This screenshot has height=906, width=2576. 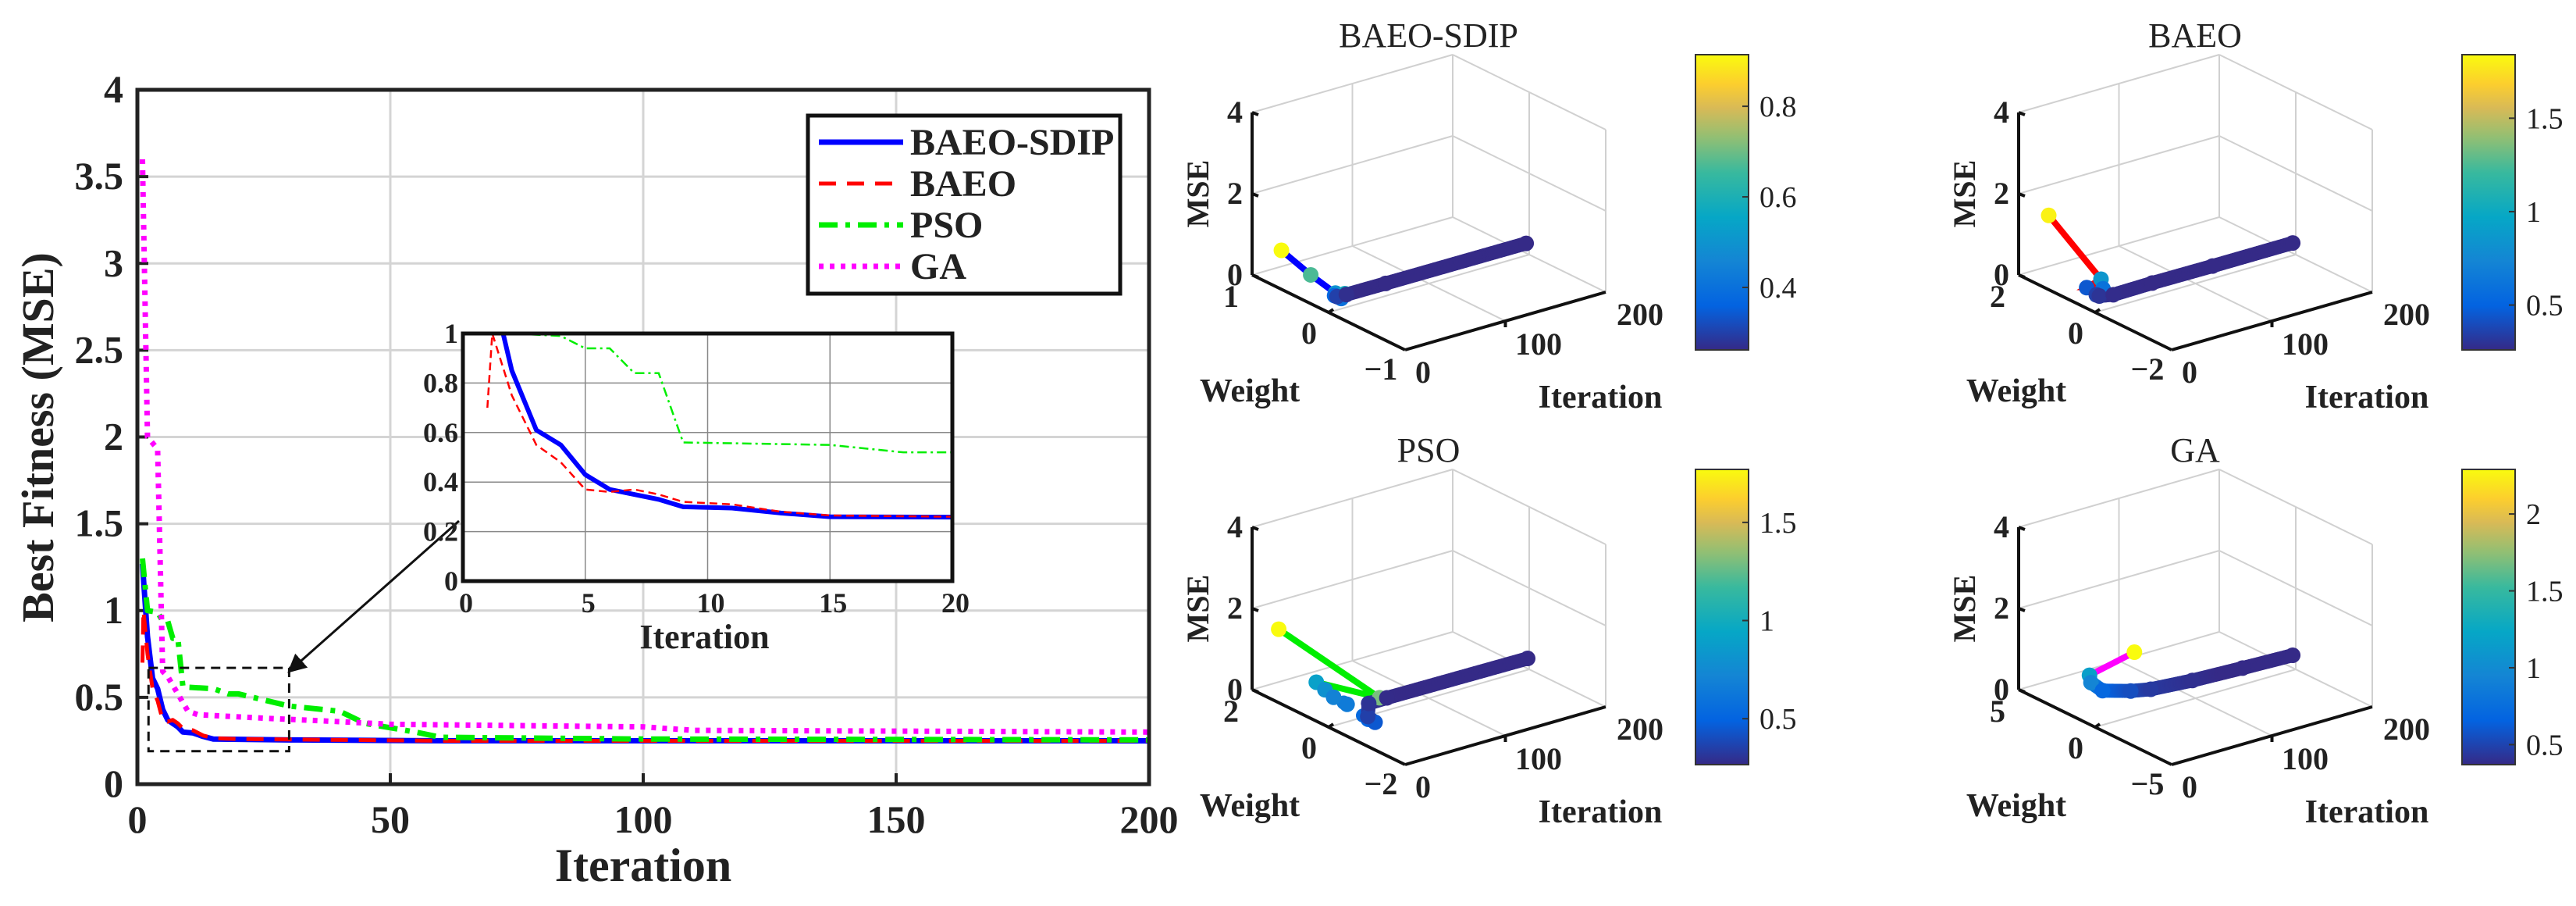 I want to click on iteration-tick-label: 200, so click(x=2406, y=314).